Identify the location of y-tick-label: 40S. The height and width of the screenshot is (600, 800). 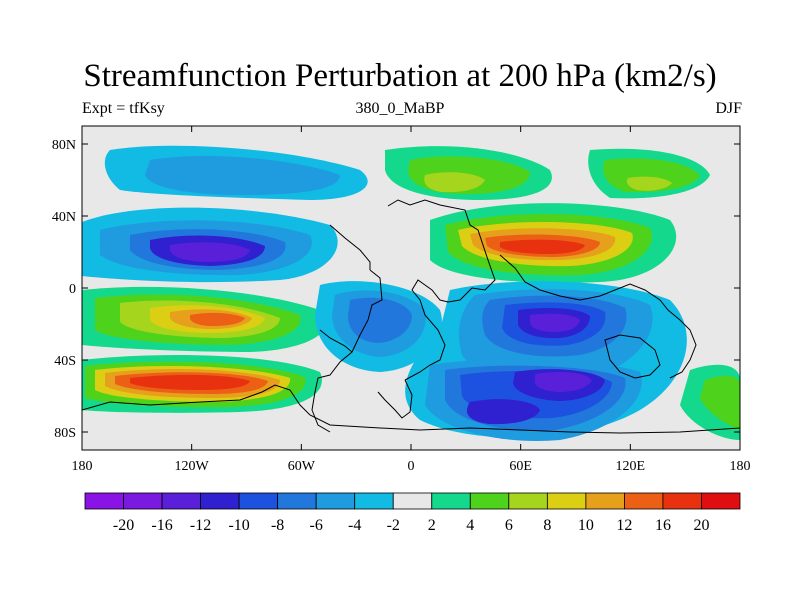
(65, 361).